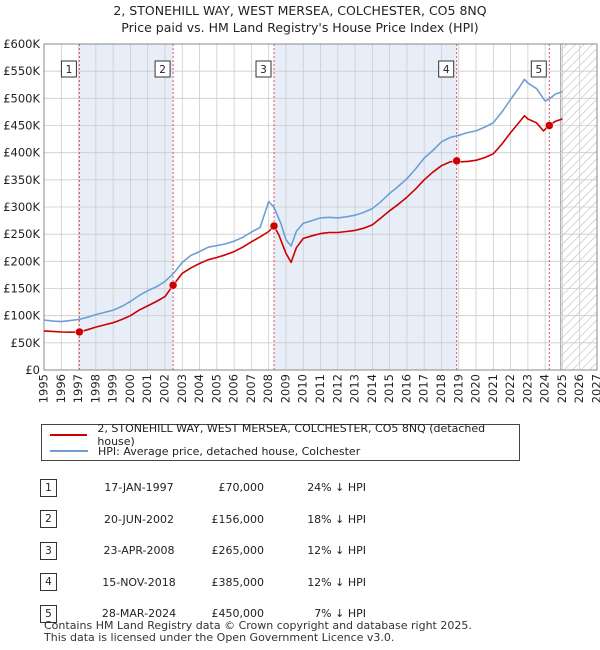  I want to click on x-tick-label: 1999, so click(113, 388).